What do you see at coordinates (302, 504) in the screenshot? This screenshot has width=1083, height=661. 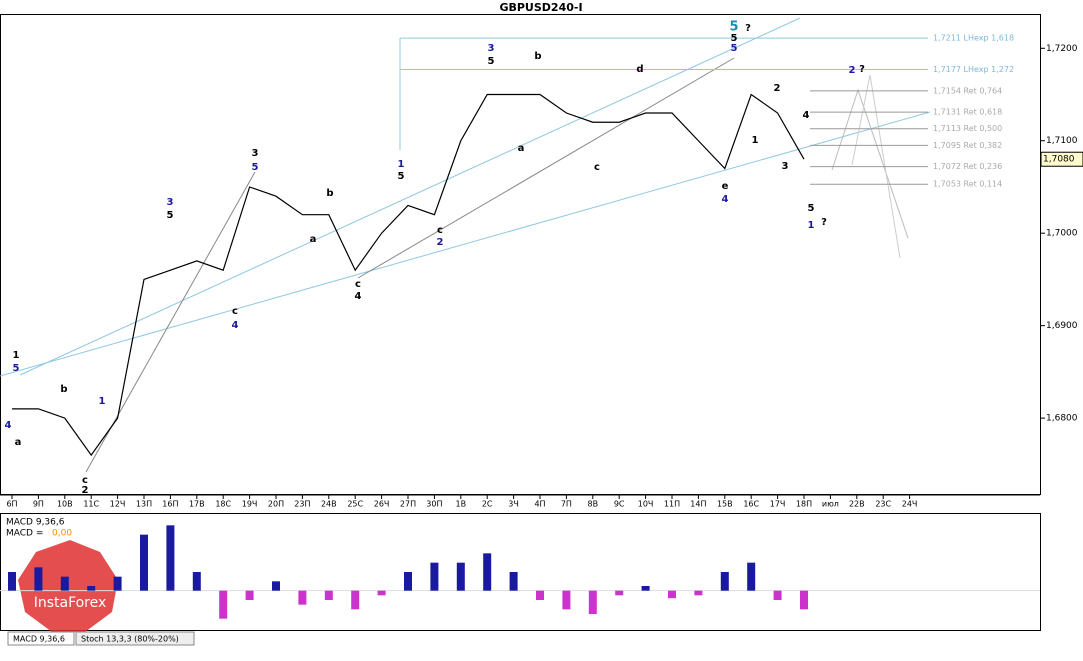 I see `x-tick-label: 23П` at bounding box center [302, 504].